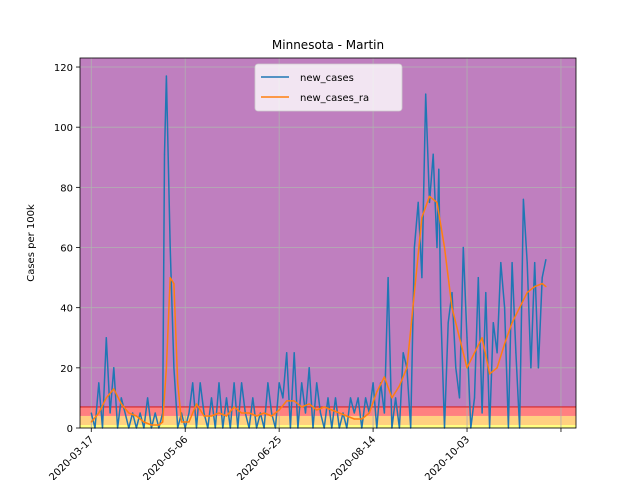 Image resolution: width=640 pixels, height=480 pixels. I want to click on y-tick-label-3: 60, so click(66, 249).